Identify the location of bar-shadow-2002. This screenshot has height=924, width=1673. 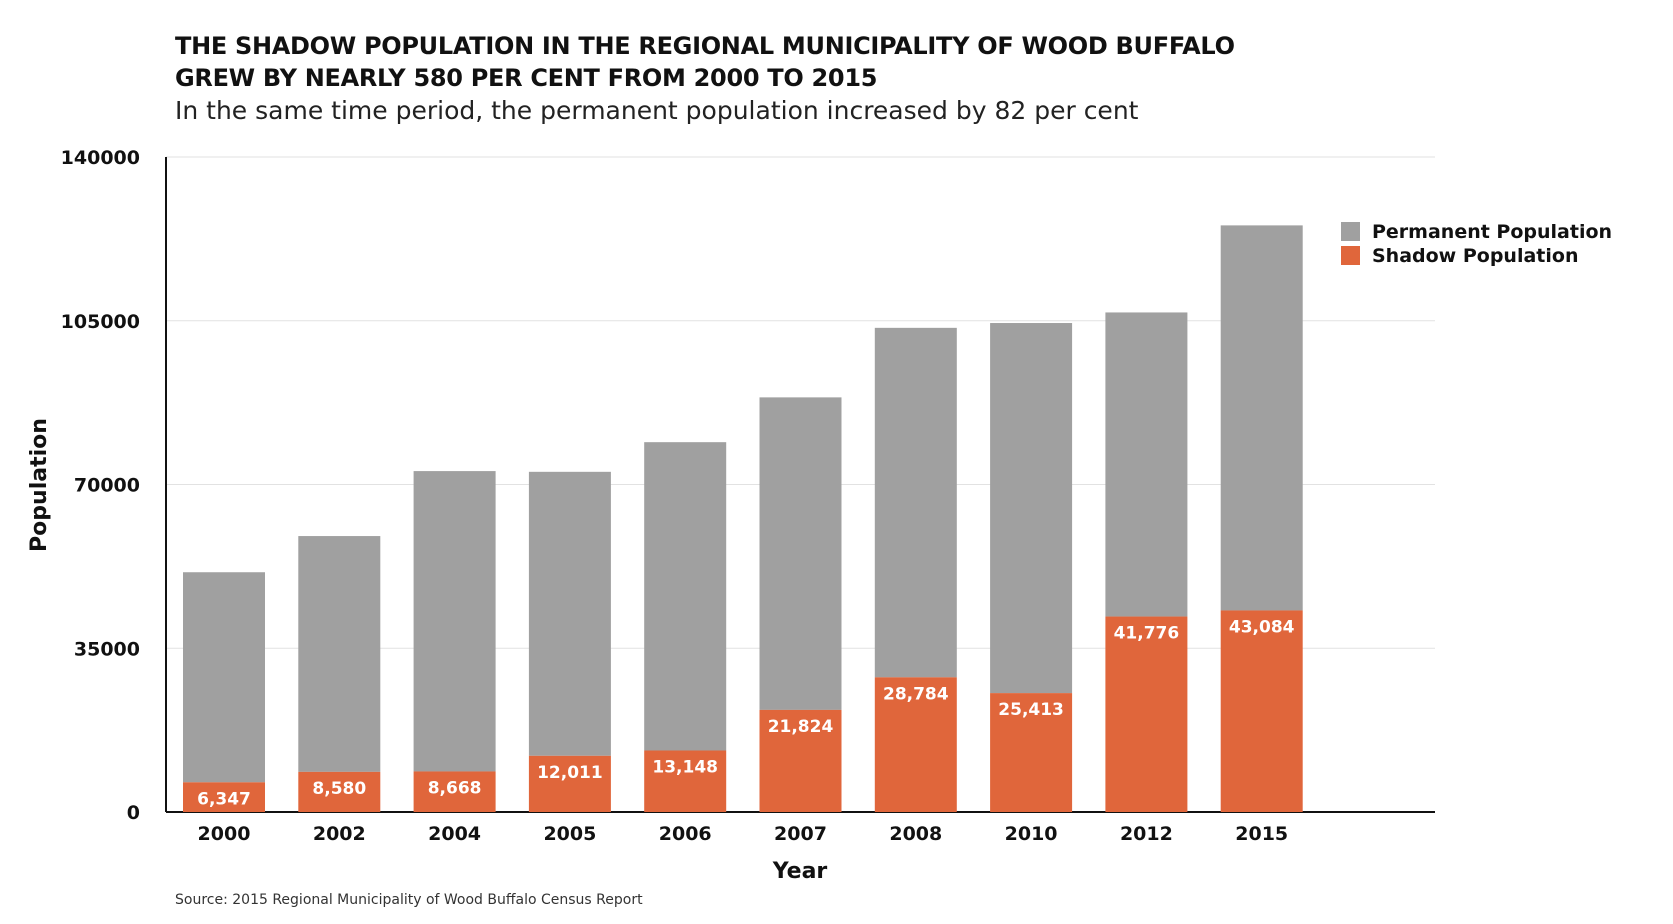
(339, 791).